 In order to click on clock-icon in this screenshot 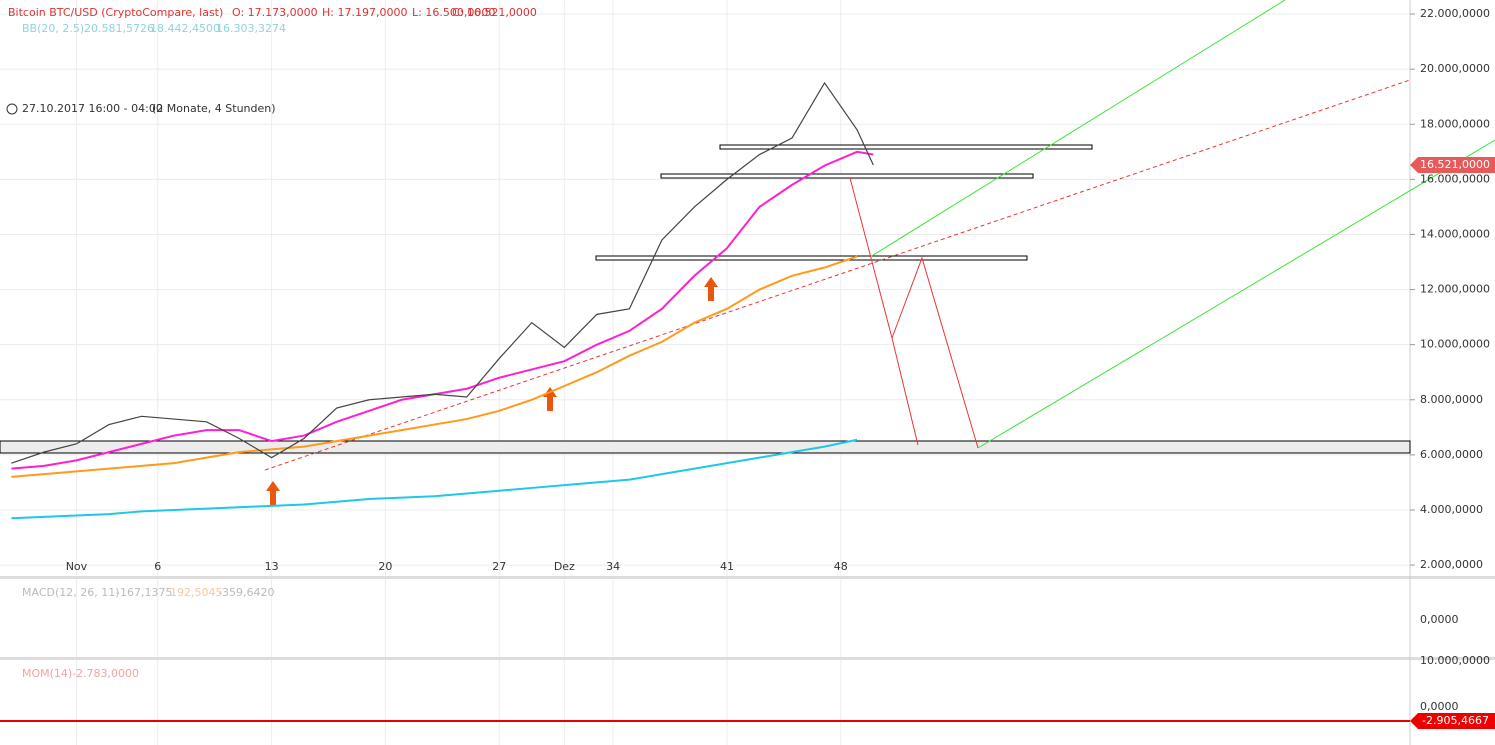, I will do `click(12, 109)`.